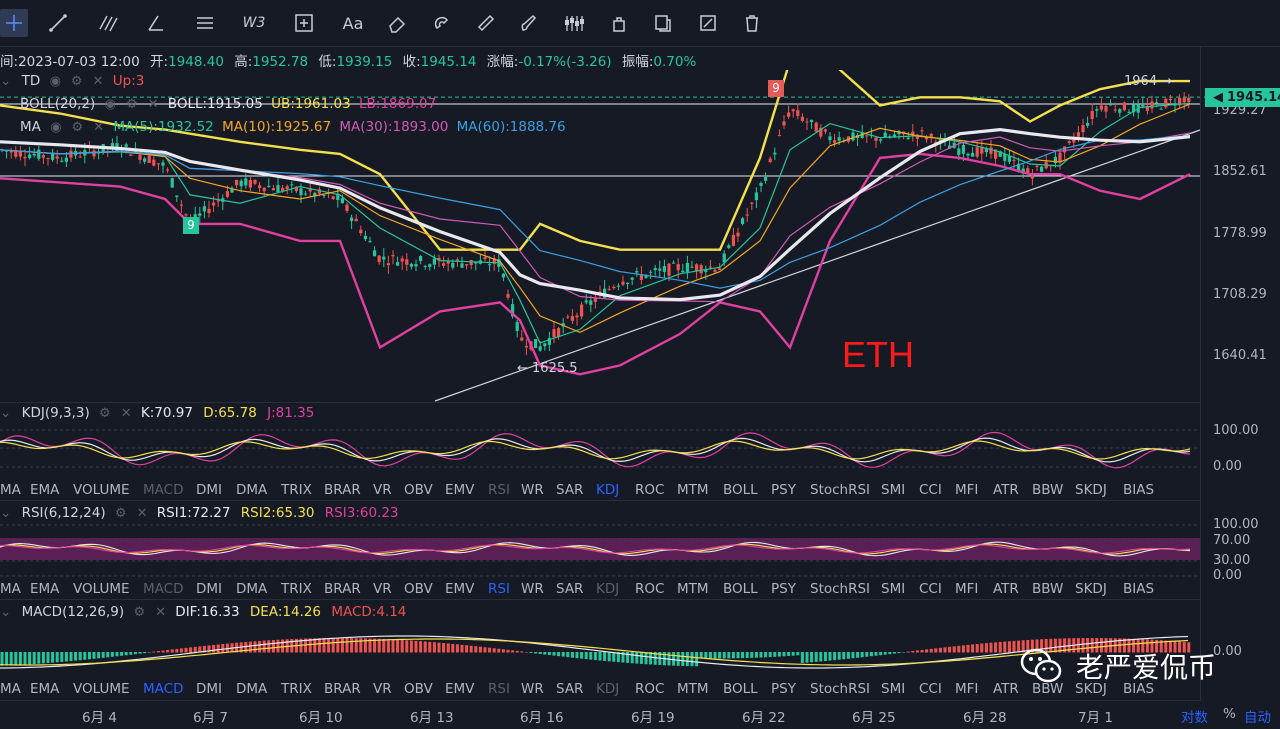 The image size is (1280, 729). What do you see at coordinates (663, 23) in the screenshot?
I see `copy-icon` at bounding box center [663, 23].